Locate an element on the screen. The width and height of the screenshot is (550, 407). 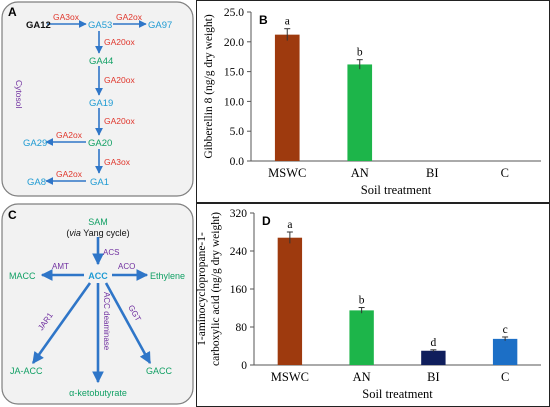
enzyme-acs: ACS is located at coordinates (111, 252).